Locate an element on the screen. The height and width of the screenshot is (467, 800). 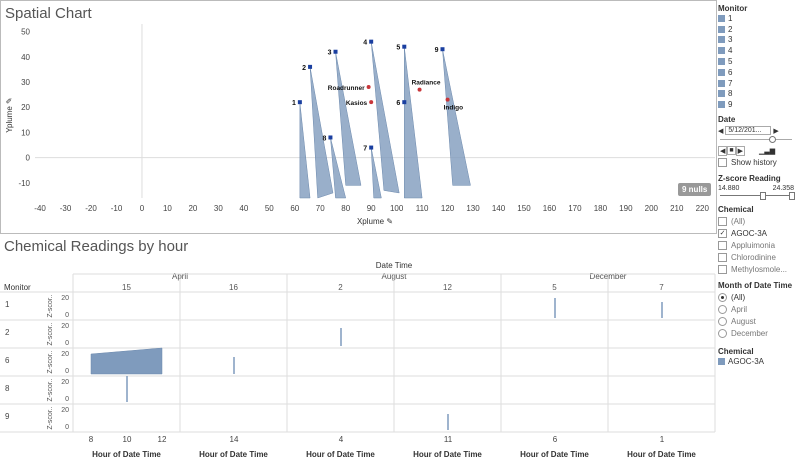
monitor-legend-item: 7 is located at coordinates (759, 83).